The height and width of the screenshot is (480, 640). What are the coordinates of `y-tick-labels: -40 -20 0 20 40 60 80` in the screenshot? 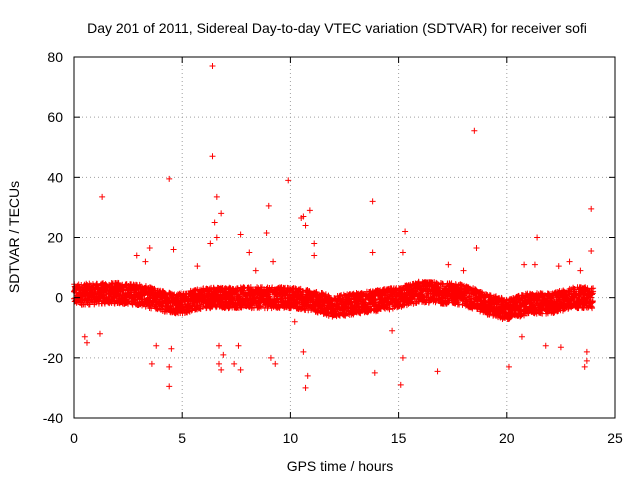 It's located at (53, 237).